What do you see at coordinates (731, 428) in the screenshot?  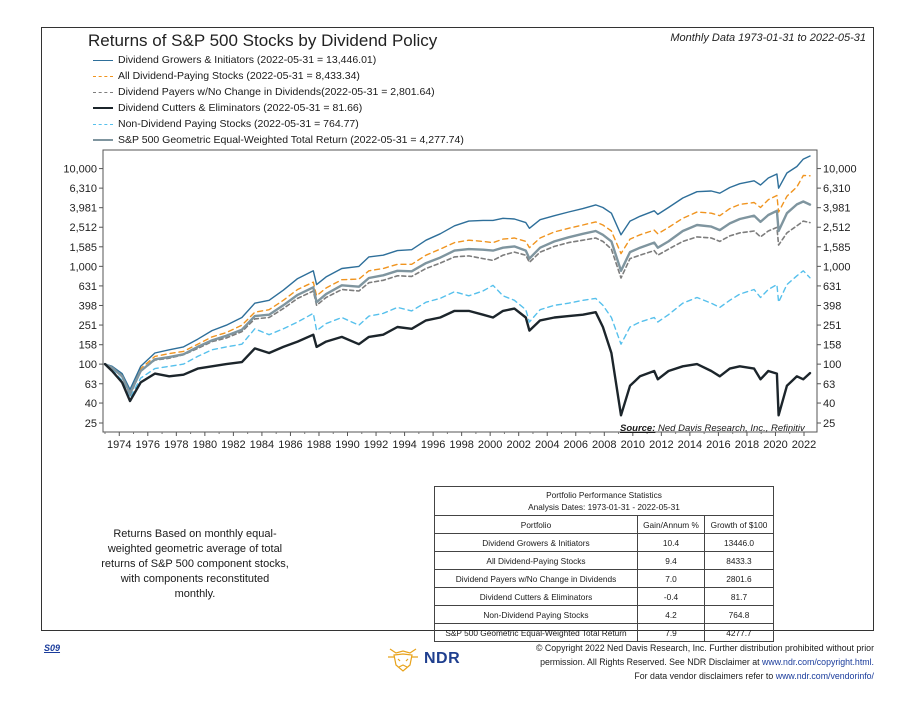 I see `source-text: Ned Davis Research, Inc., Refinitiv` at bounding box center [731, 428].